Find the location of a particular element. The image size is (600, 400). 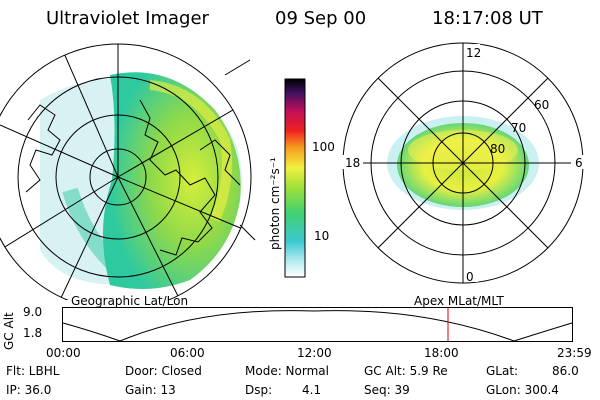

coastline-west is located at coordinates (43, 148).